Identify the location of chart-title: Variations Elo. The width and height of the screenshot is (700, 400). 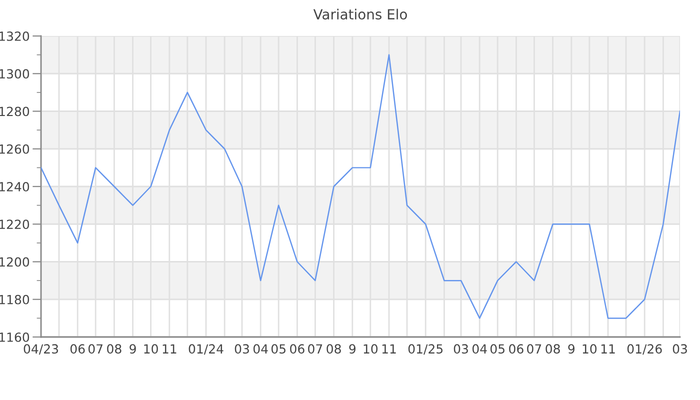
(360, 14).